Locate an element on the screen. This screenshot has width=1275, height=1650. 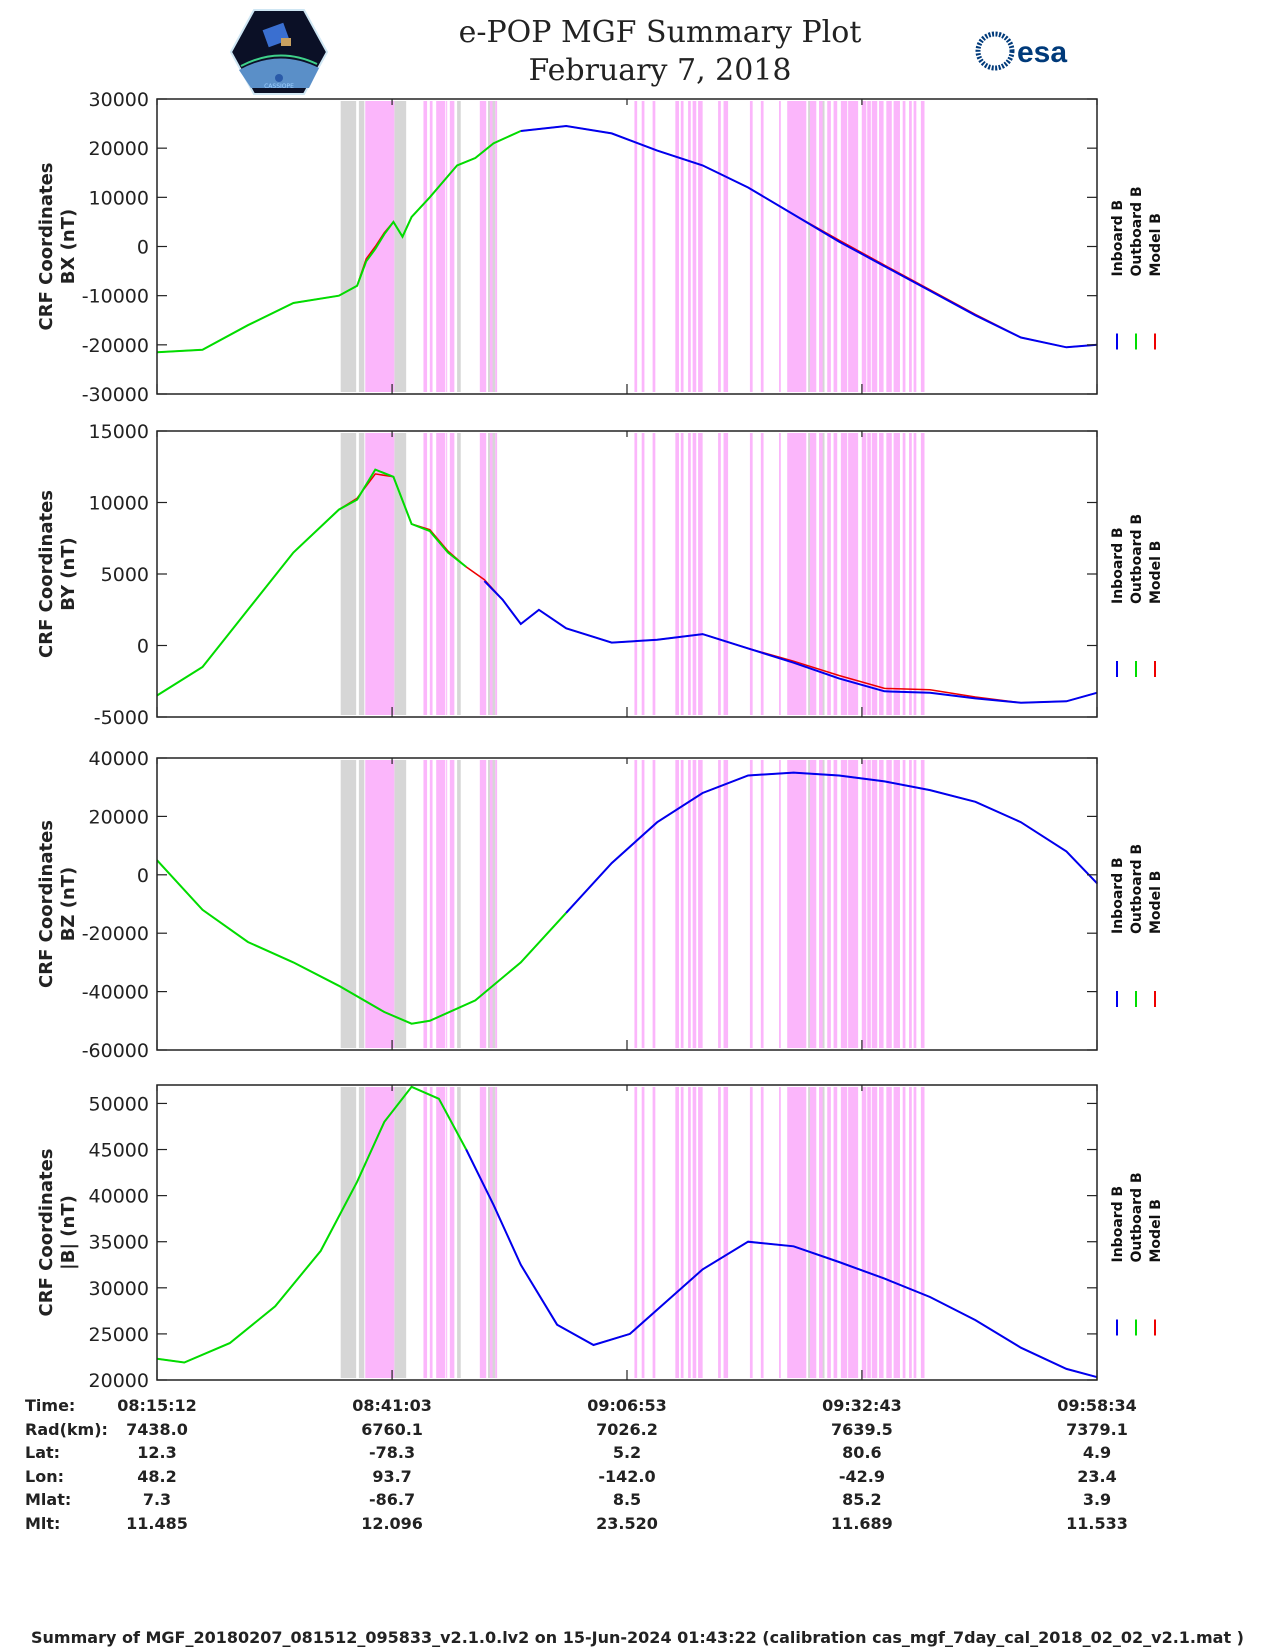
ephemeris-value: 11.485 is located at coordinates (157, 1523).